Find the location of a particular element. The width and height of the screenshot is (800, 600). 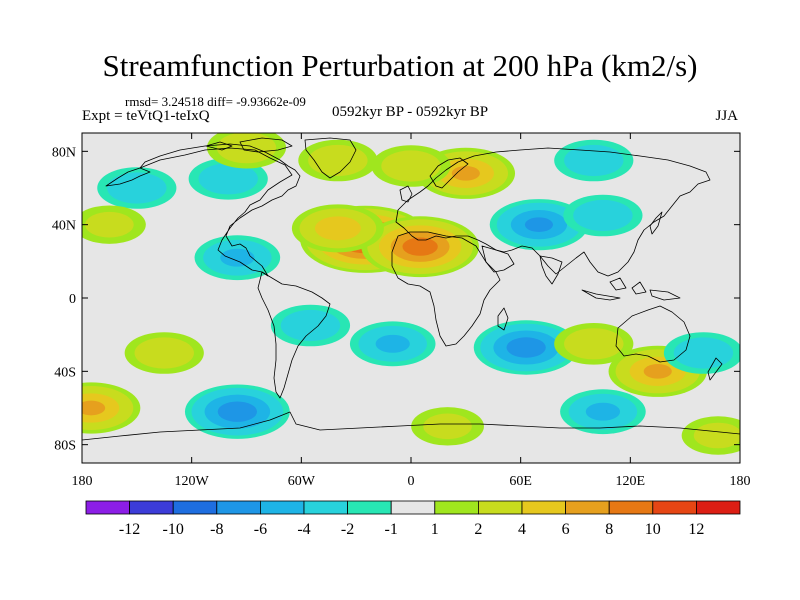

anomaly-southern-ocean-high is located at coordinates (710, 435).